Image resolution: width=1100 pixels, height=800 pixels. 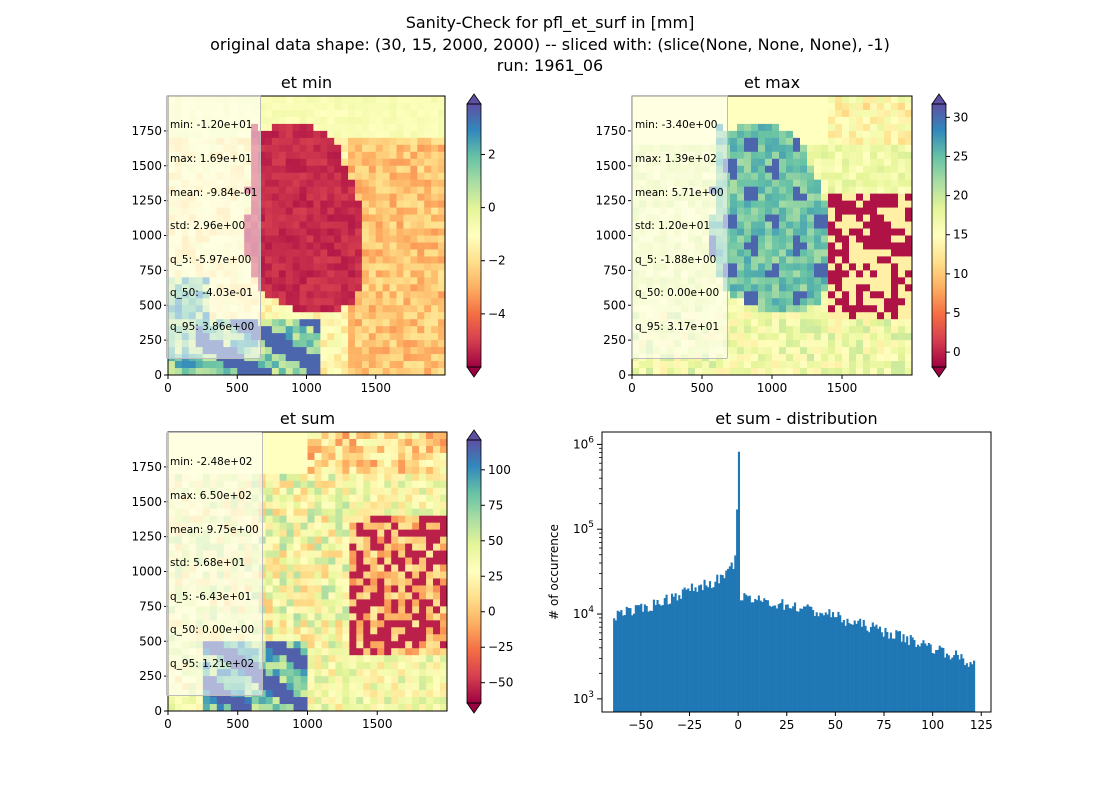 What do you see at coordinates (495, 576) in the screenshot?
I see `colorbar-tick-label: 25` at bounding box center [495, 576].